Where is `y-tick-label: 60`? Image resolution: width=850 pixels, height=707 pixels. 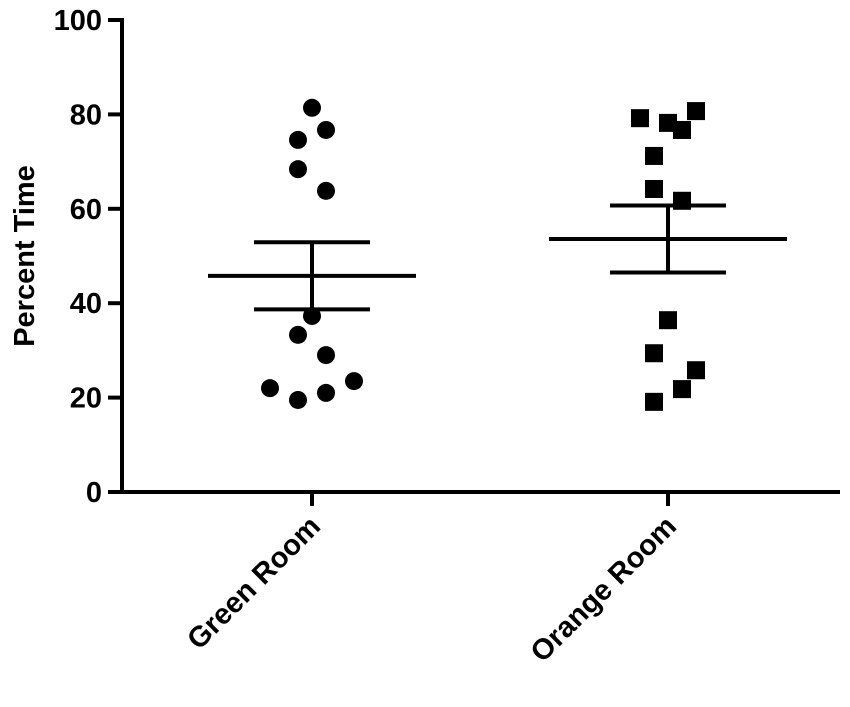
y-tick-label: 60 is located at coordinates (86, 210).